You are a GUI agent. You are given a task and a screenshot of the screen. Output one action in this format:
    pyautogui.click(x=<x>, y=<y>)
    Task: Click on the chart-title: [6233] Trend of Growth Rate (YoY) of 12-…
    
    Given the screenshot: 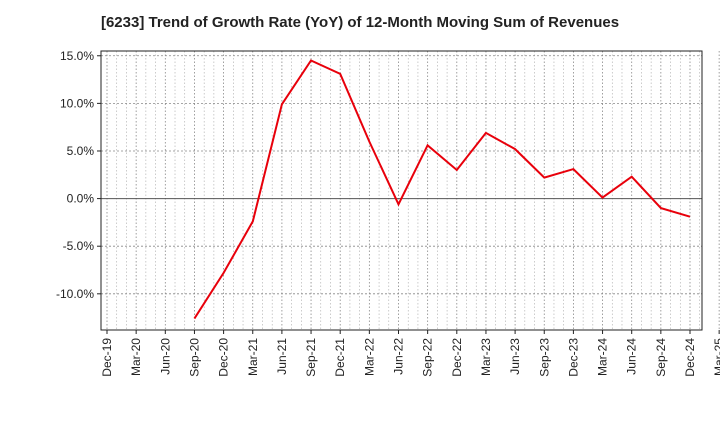 What is the action you would take?
    pyautogui.click(x=360, y=22)
    